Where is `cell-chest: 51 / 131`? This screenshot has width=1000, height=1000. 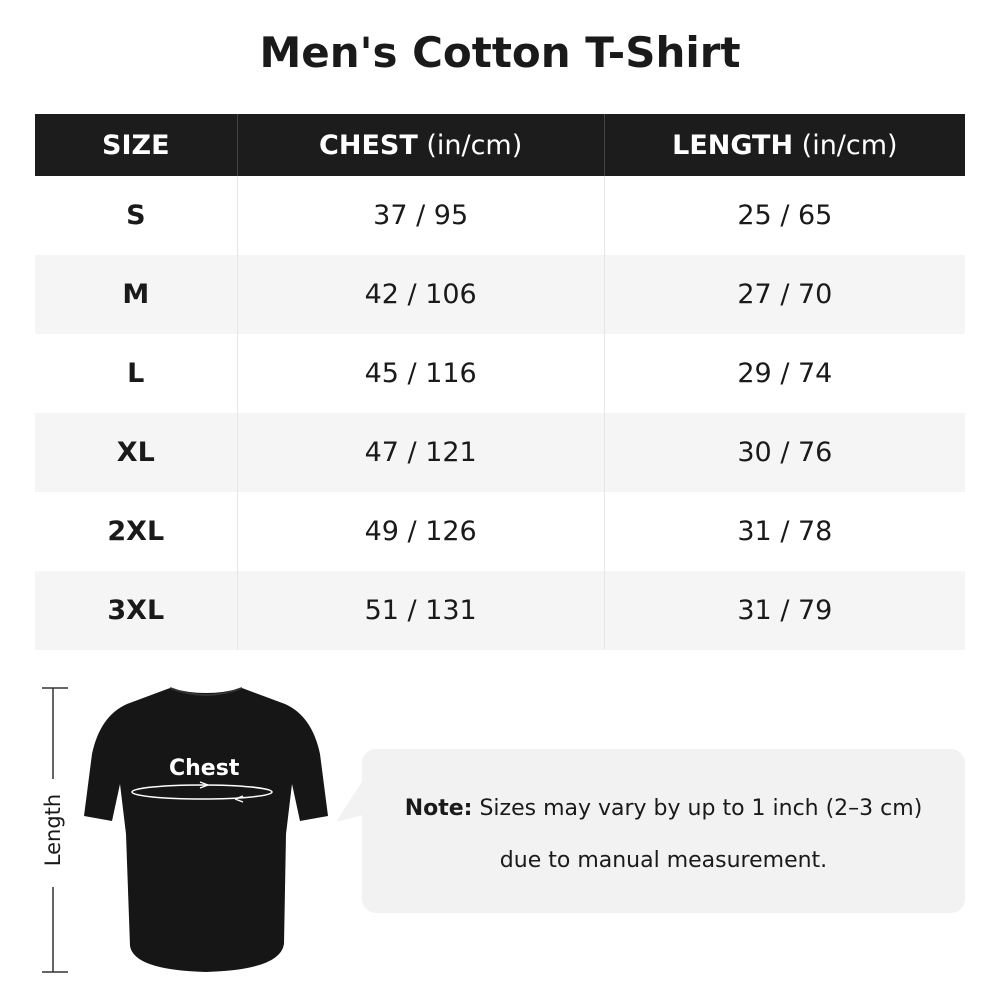
cell-chest: 51 / 131 is located at coordinates (420, 610).